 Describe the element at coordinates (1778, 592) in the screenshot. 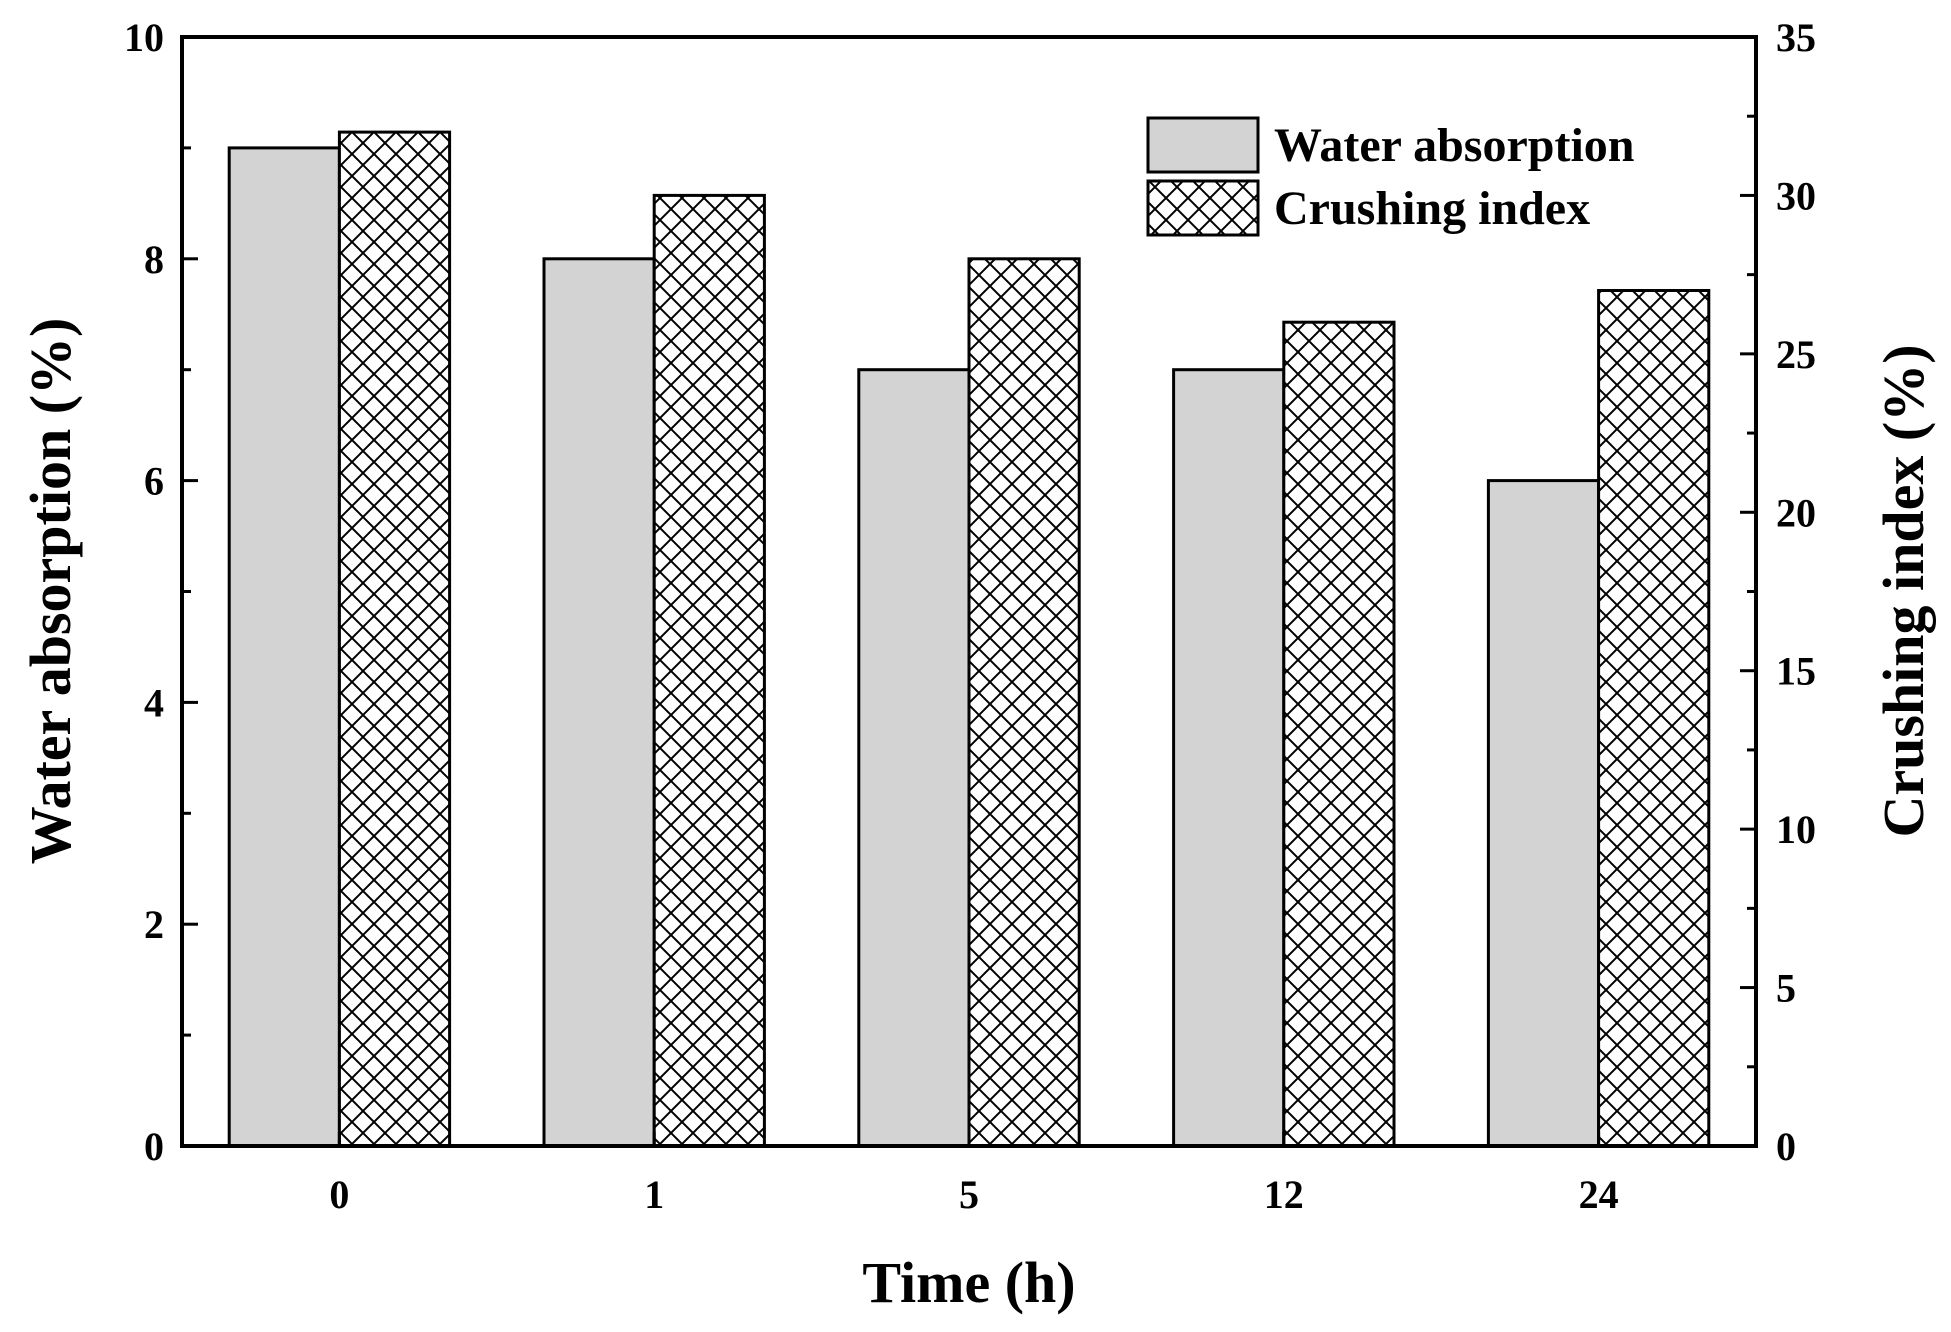

I see `right-axis-ticks: 0 5 10 15 20 25 30 35` at that location.